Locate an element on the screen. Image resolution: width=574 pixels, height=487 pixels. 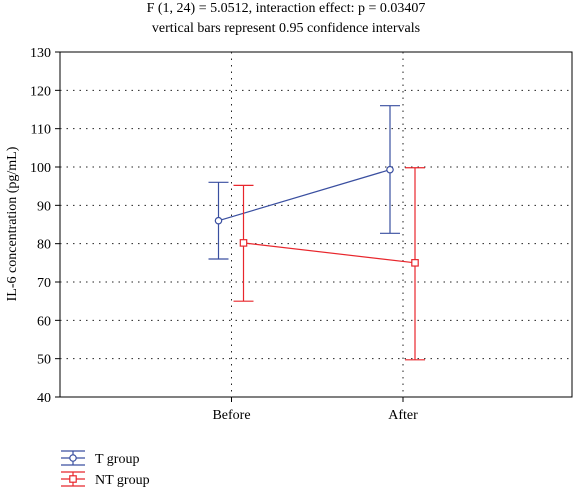
legend: T group NT group is located at coordinates (105, 468).